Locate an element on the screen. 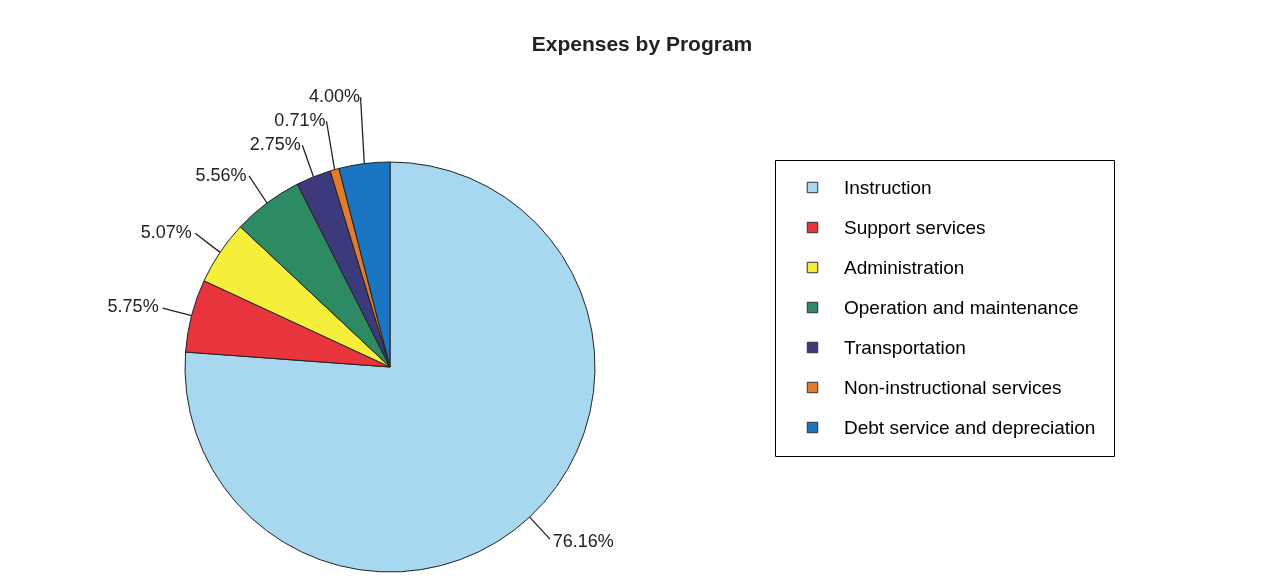  data-label: 4.00% is located at coordinates (335, 96).